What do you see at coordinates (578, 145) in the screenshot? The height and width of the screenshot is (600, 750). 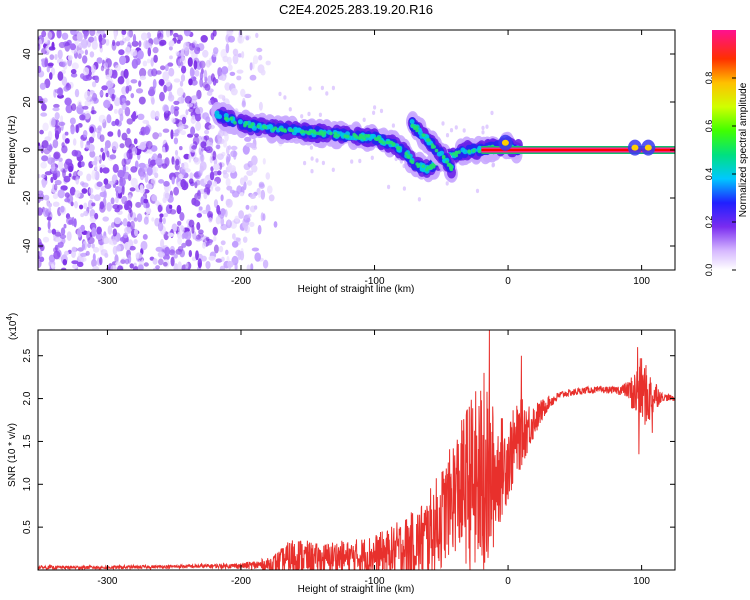 I see `ridge-band` at bounding box center [578, 145].